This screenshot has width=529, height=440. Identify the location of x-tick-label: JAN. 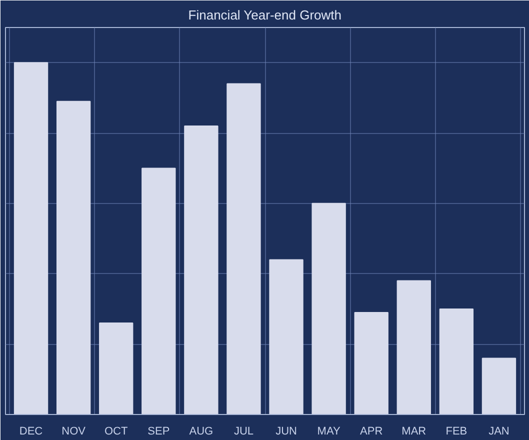
(499, 432).